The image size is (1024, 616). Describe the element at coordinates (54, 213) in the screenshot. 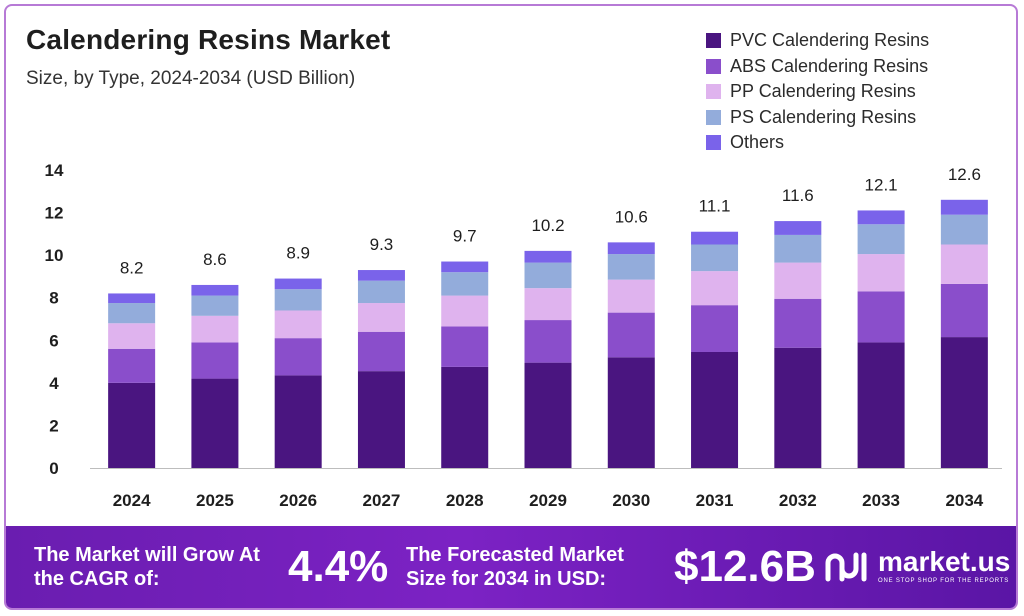

I see `y-tick-label: 12` at that location.